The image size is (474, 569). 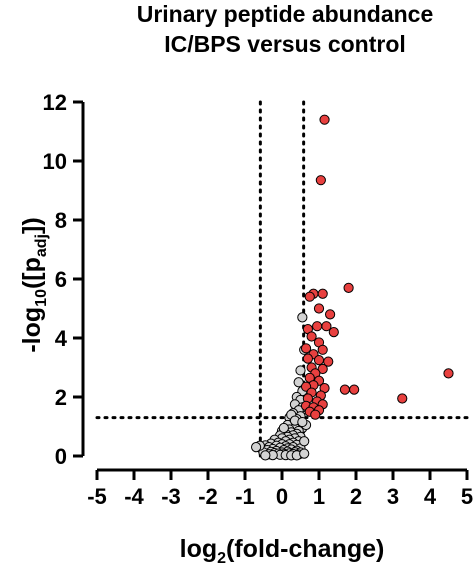 I want to click on y-tick-label: 8, so click(x=61, y=220).